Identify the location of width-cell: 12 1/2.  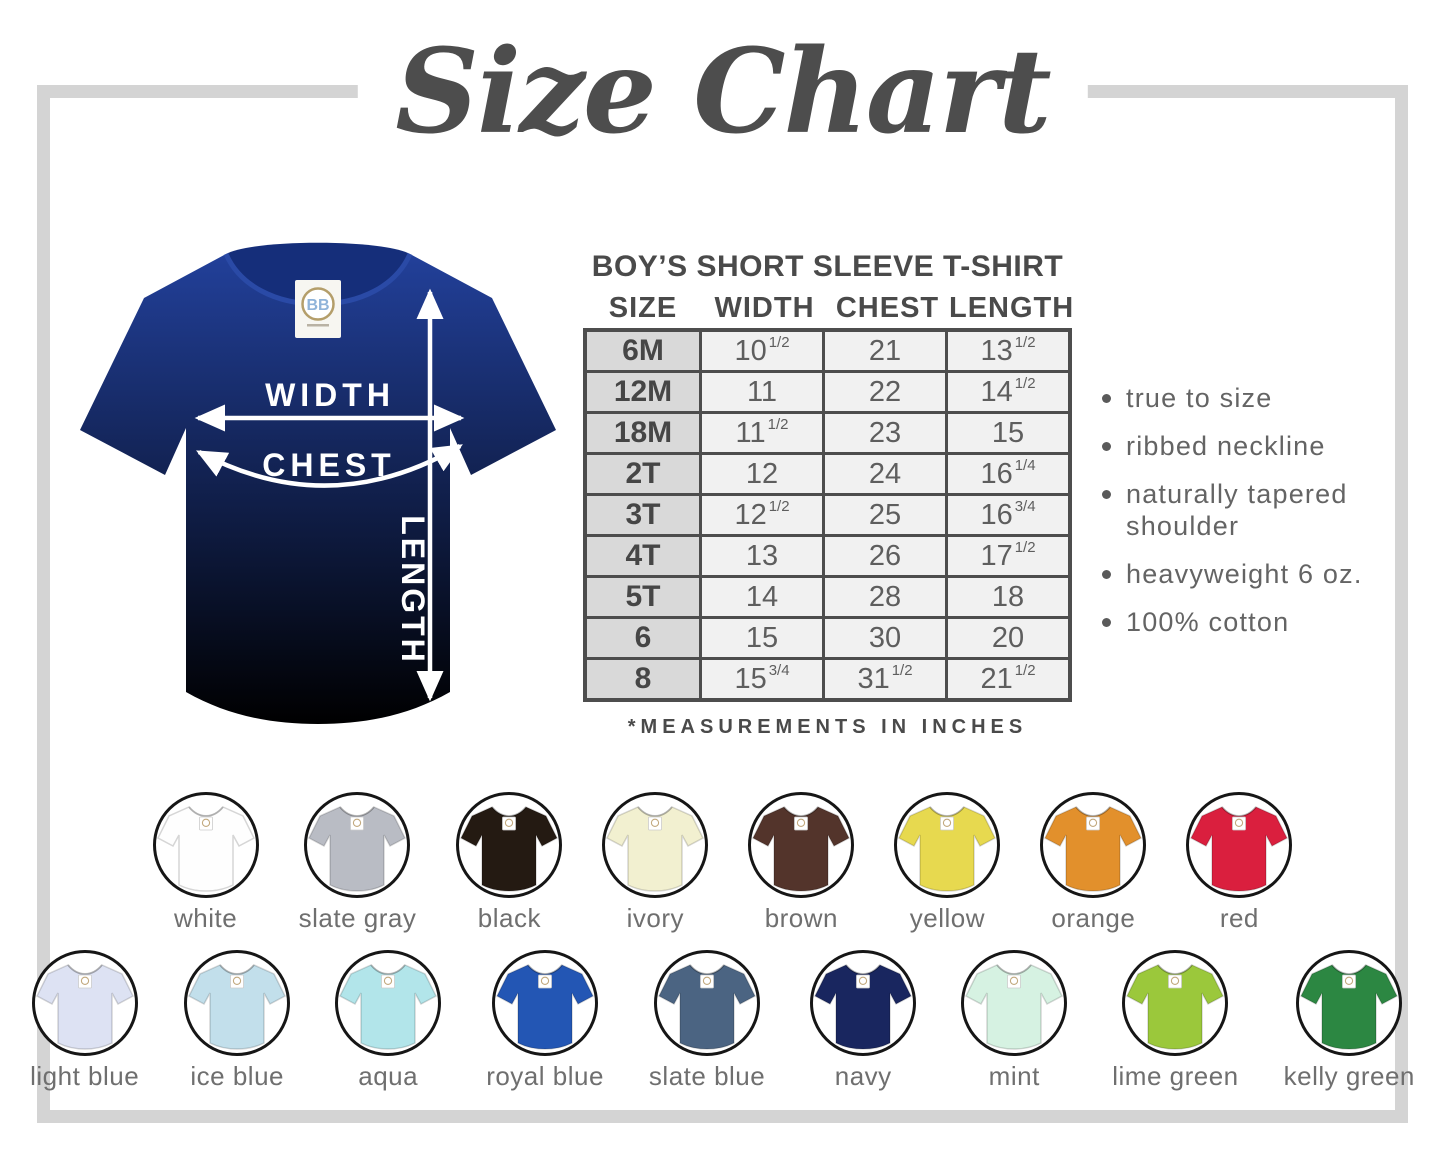
(763, 515).